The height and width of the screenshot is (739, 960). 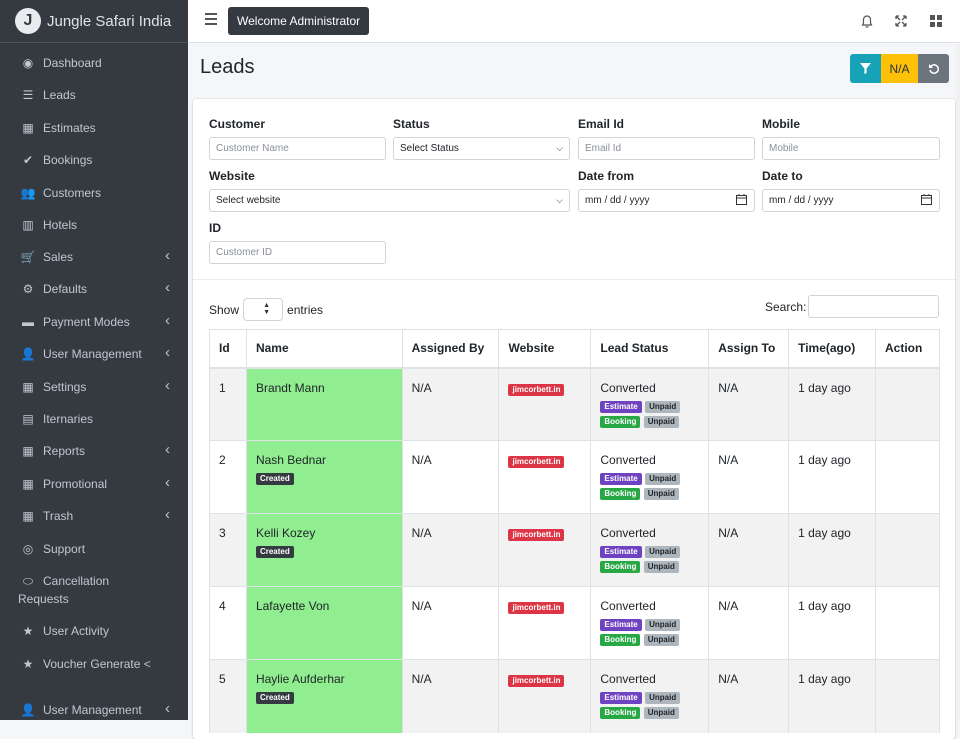 I want to click on star-icon: ★, so click(x=28, y=631).